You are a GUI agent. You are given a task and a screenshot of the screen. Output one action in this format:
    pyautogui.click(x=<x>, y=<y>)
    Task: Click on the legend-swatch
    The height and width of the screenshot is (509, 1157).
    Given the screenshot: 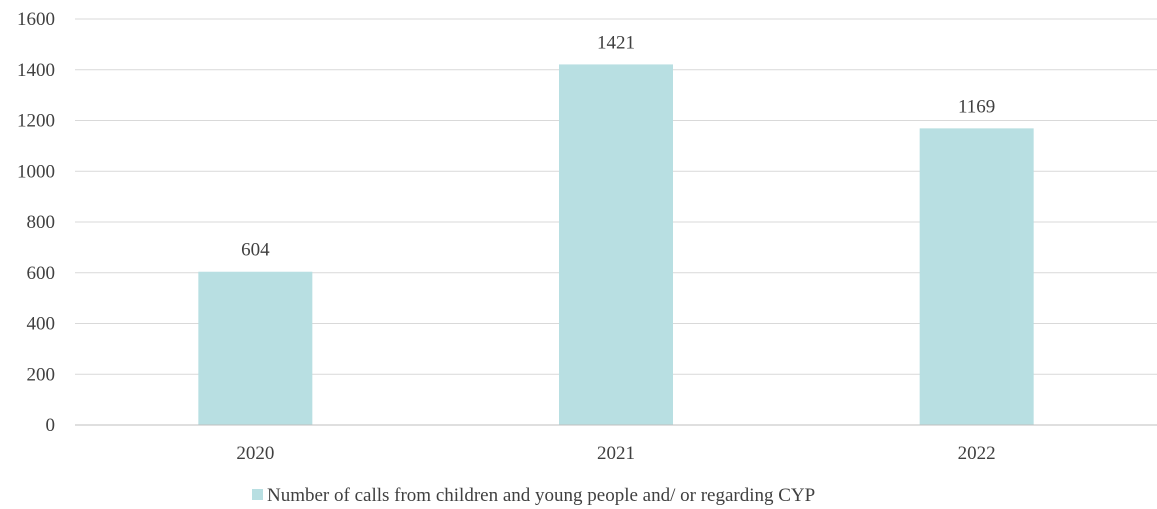 What is the action you would take?
    pyautogui.click(x=257, y=494)
    